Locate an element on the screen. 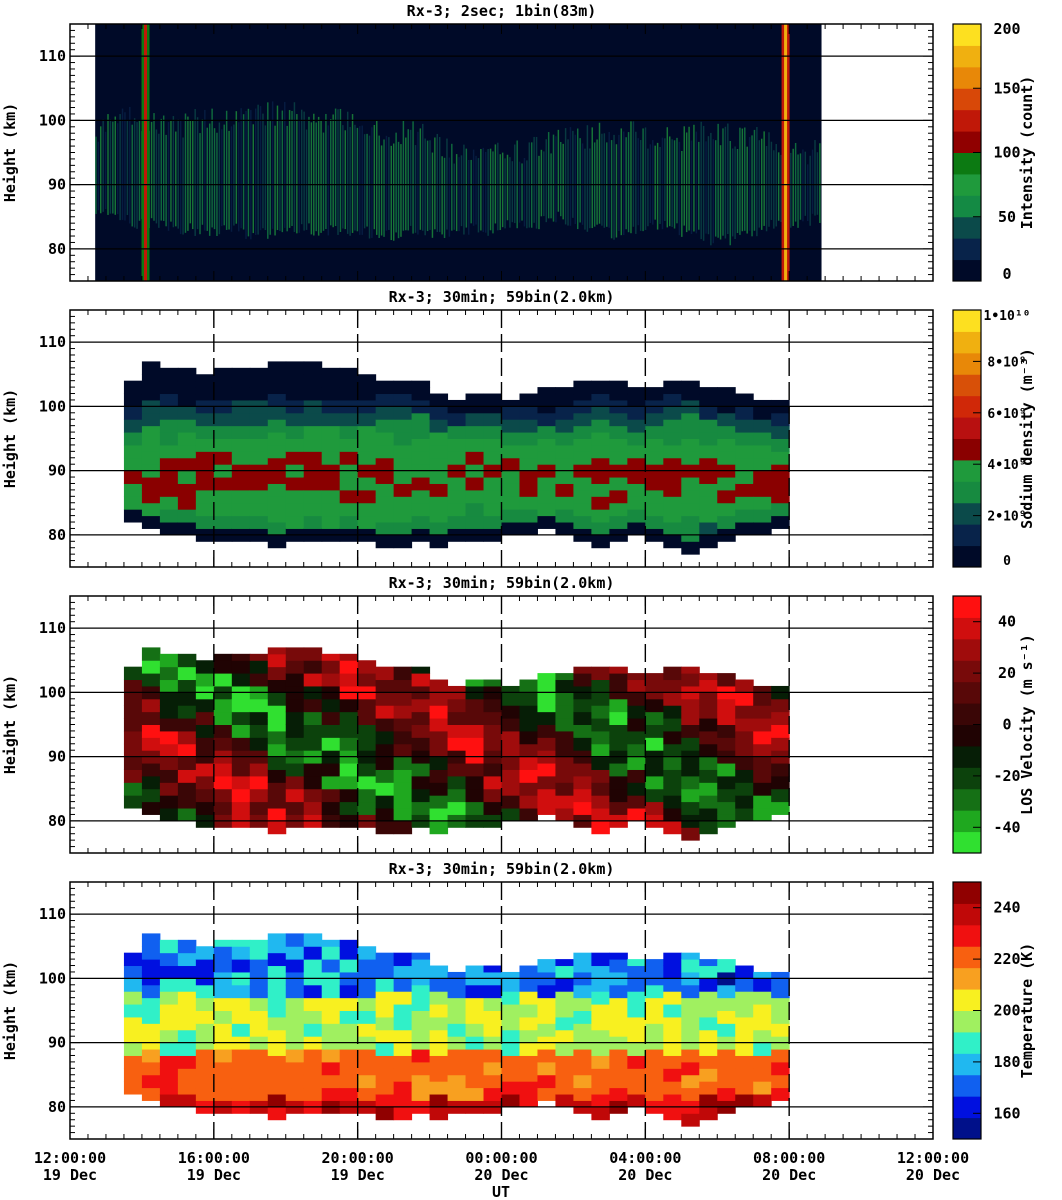 The height and width of the screenshot is (1200, 1062). colorbar-tick-label: 6•10⁹ is located at coordinates (1006, 414).